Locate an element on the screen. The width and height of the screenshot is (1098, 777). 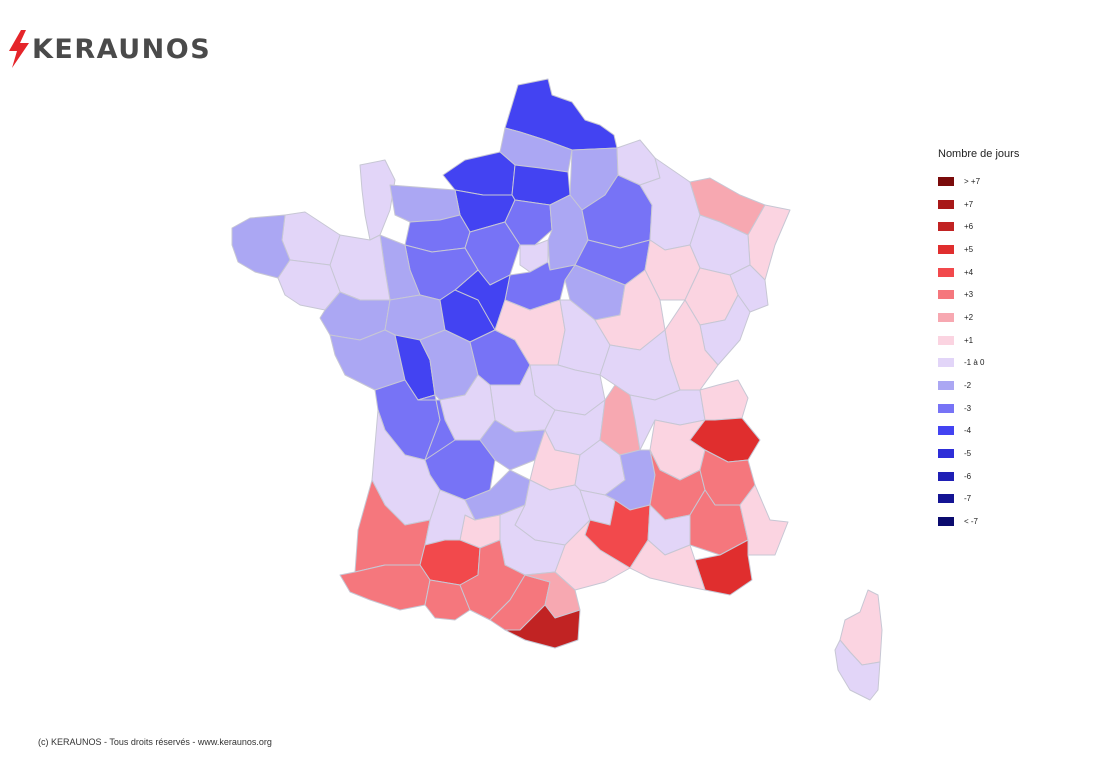
legend-item: -2 is located at coordinates (1008, 385).